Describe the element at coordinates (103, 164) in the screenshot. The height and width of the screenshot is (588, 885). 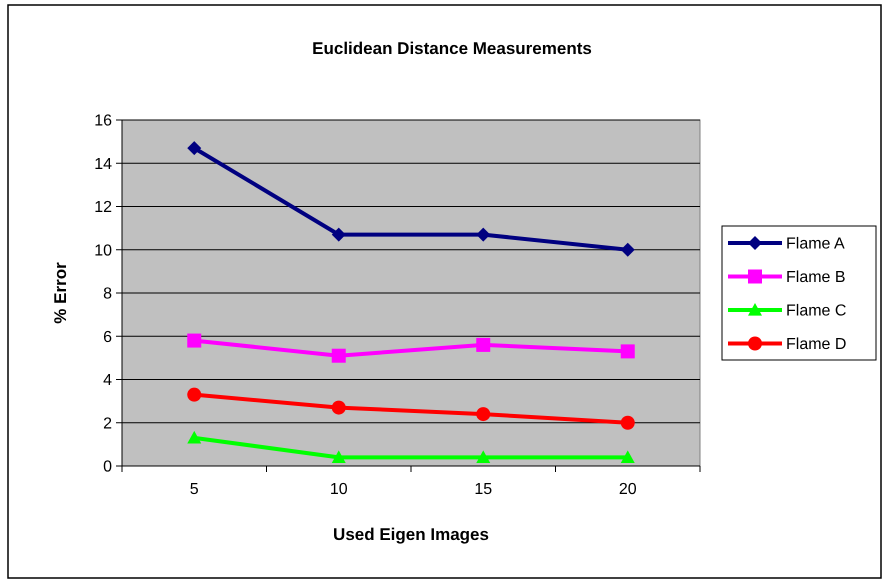
I see `y-tick-label: 14` at that location.